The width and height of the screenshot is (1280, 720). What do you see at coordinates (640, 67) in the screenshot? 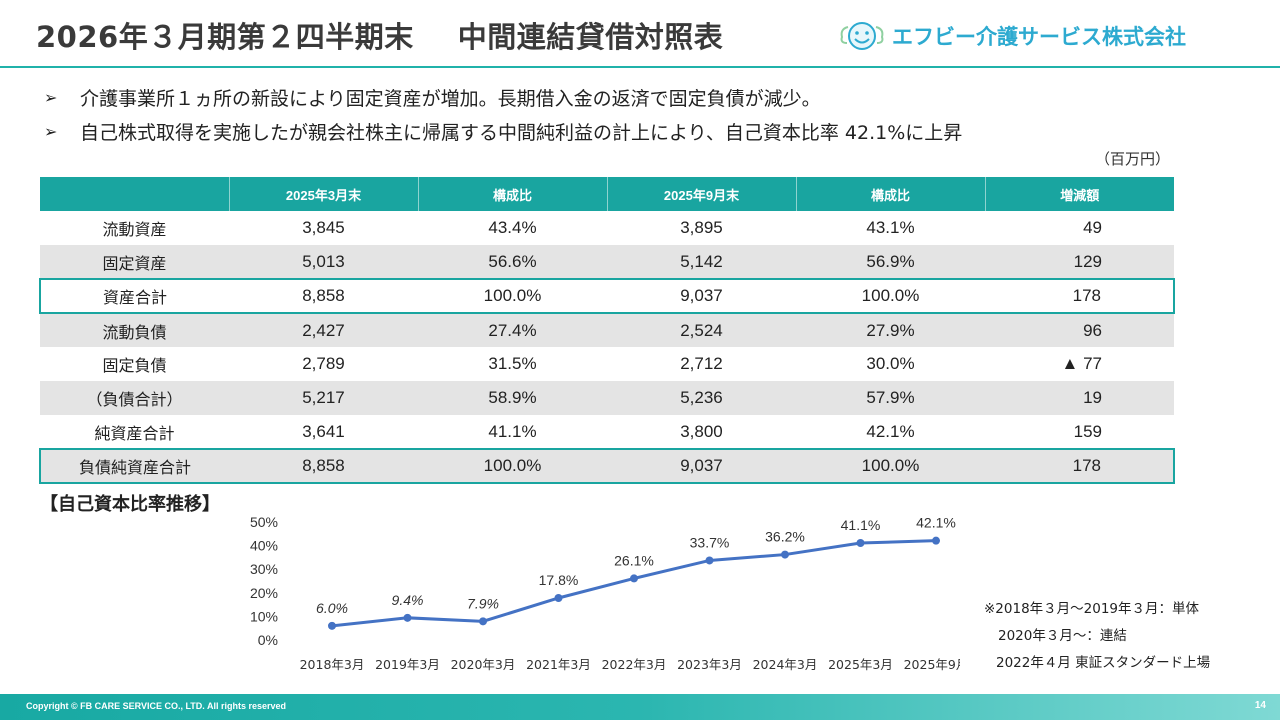
I see `header-divider` at bounding box center [640, 67].